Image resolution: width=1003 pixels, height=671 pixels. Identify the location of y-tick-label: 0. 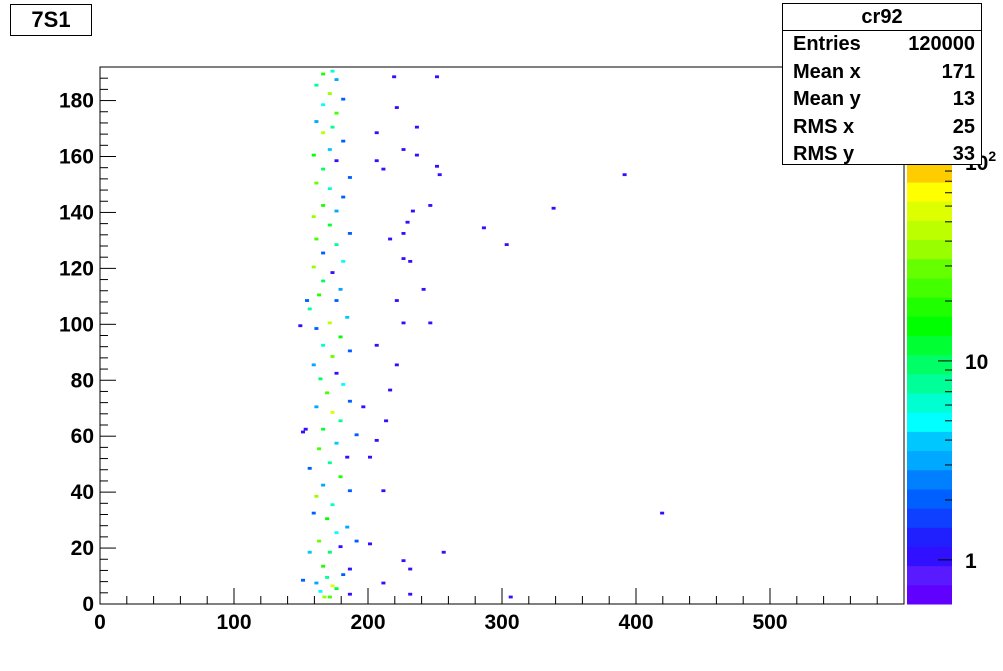
(88, 604).